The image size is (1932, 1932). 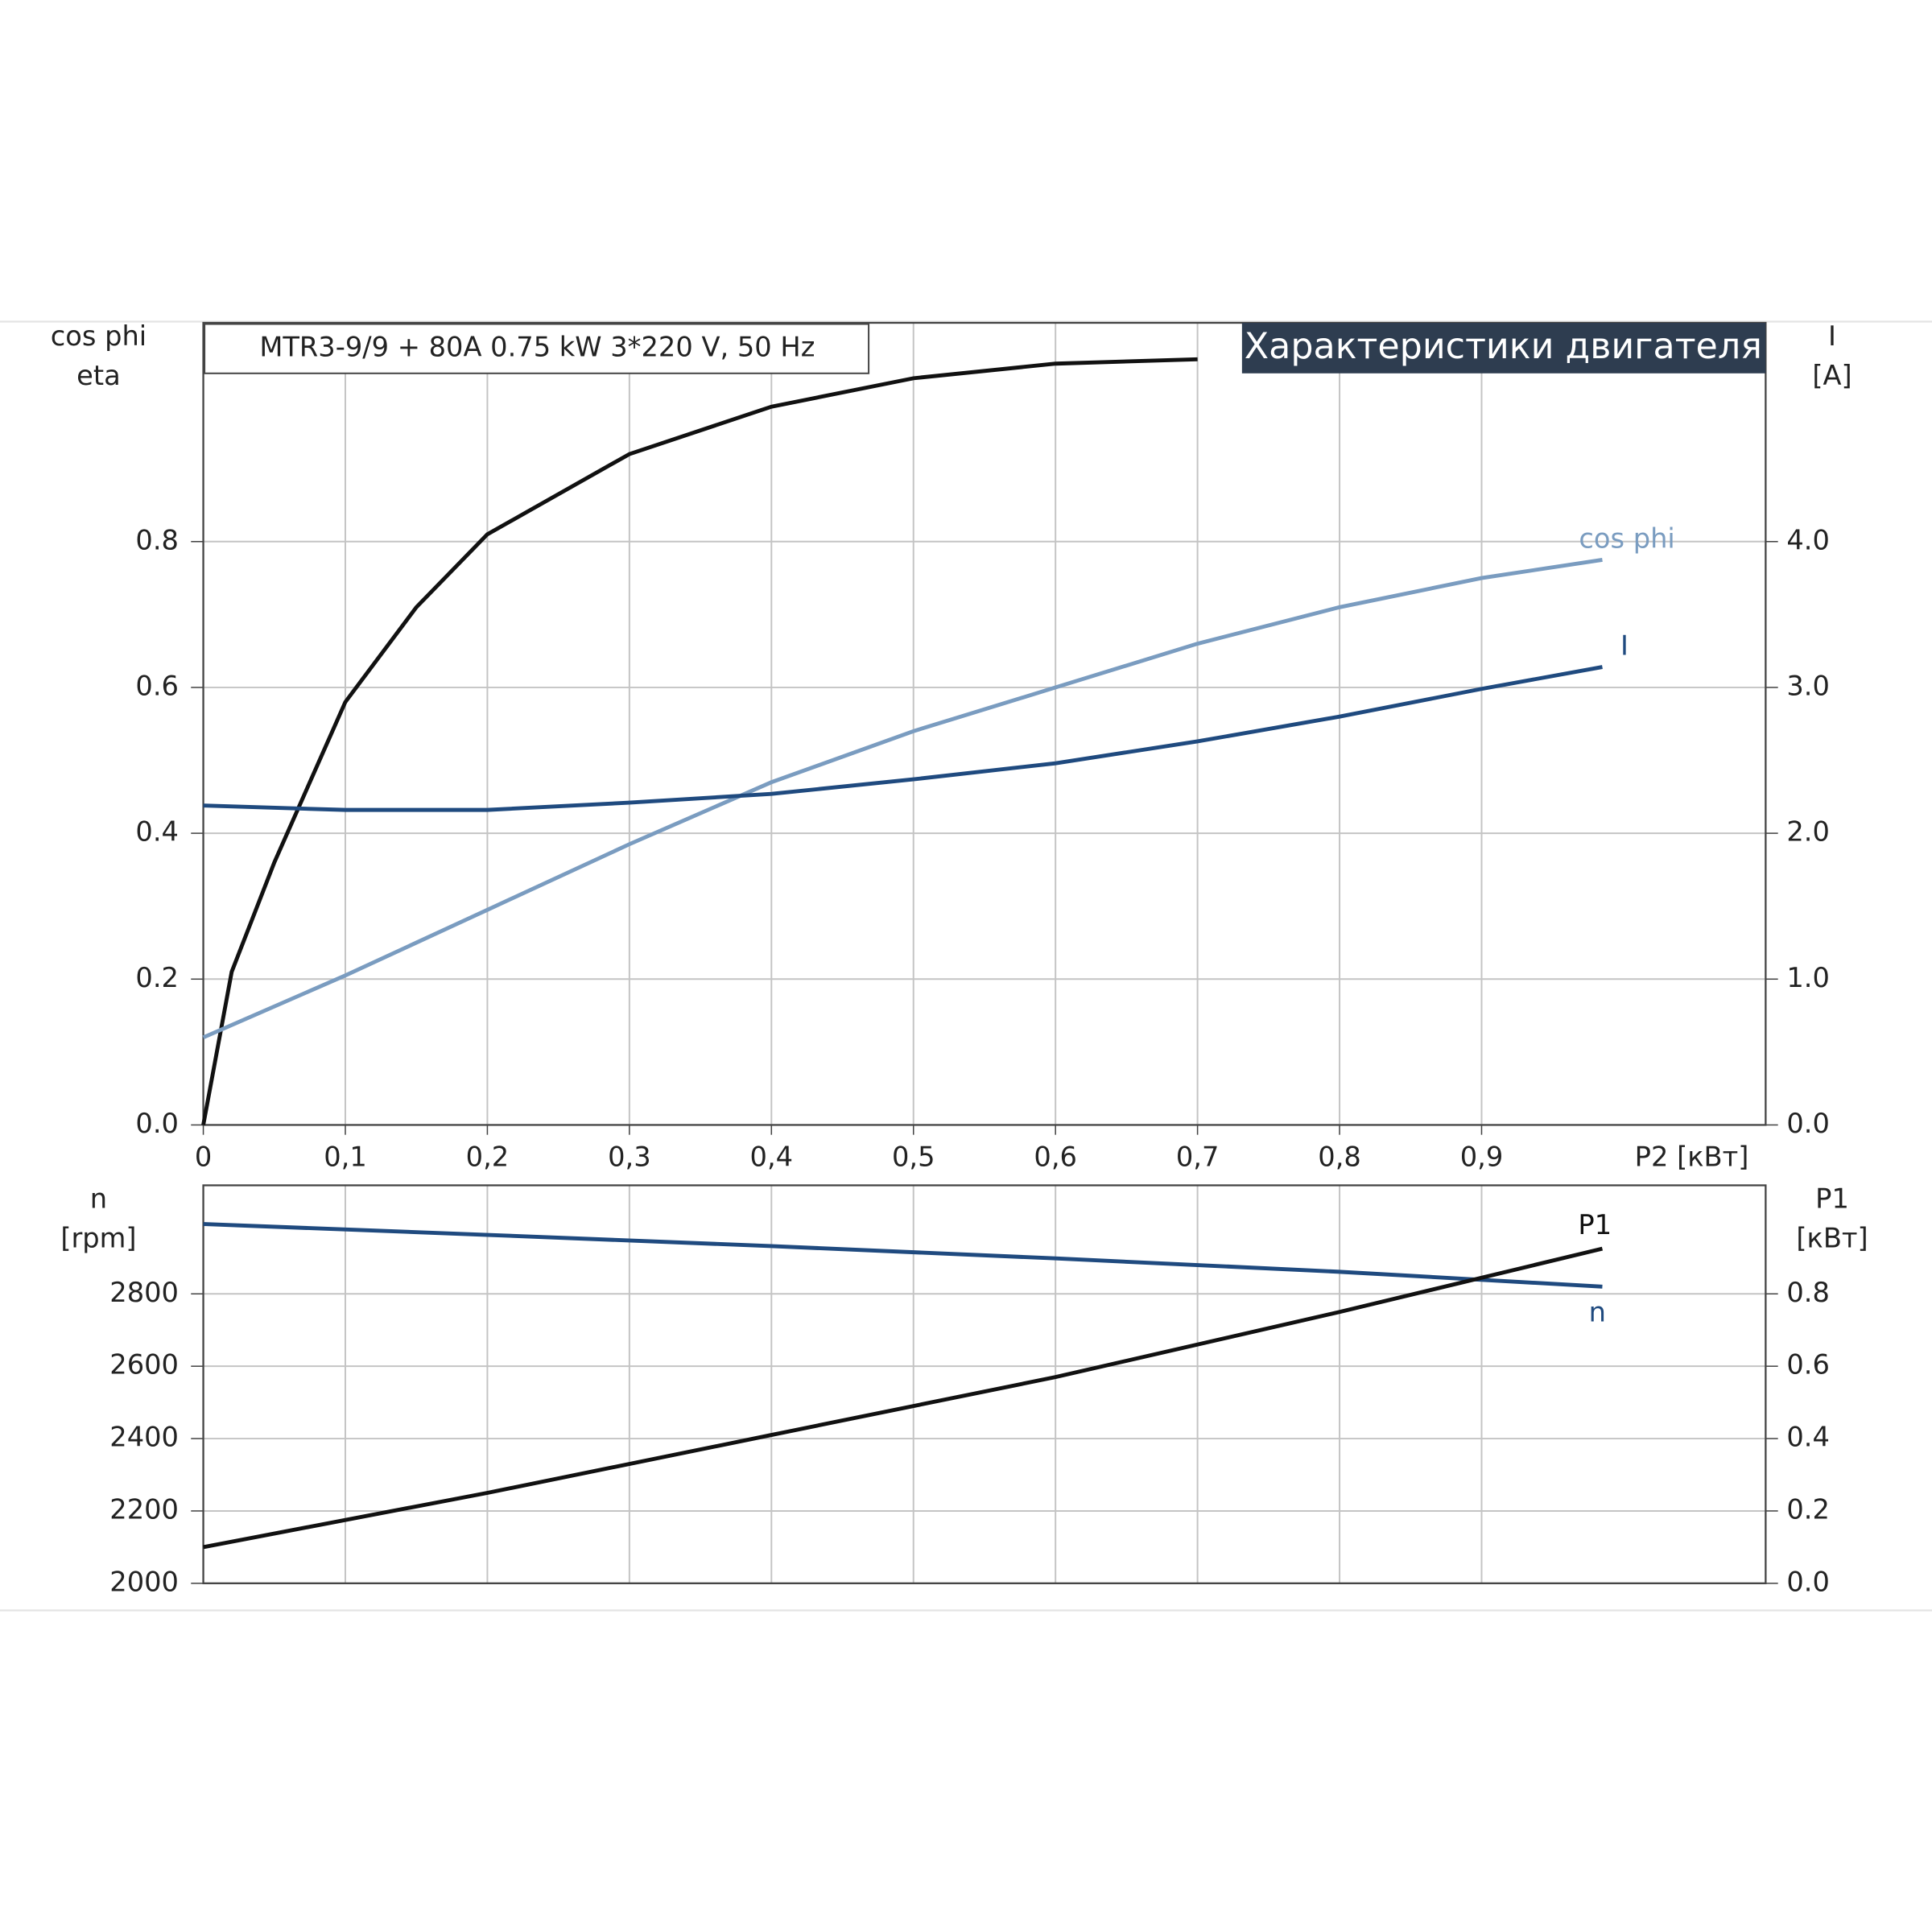 What do you see at coordinates (144, 1437) in the screenshot?
I see `y-tick-label: 2400` at bounding box center [144, 1437].